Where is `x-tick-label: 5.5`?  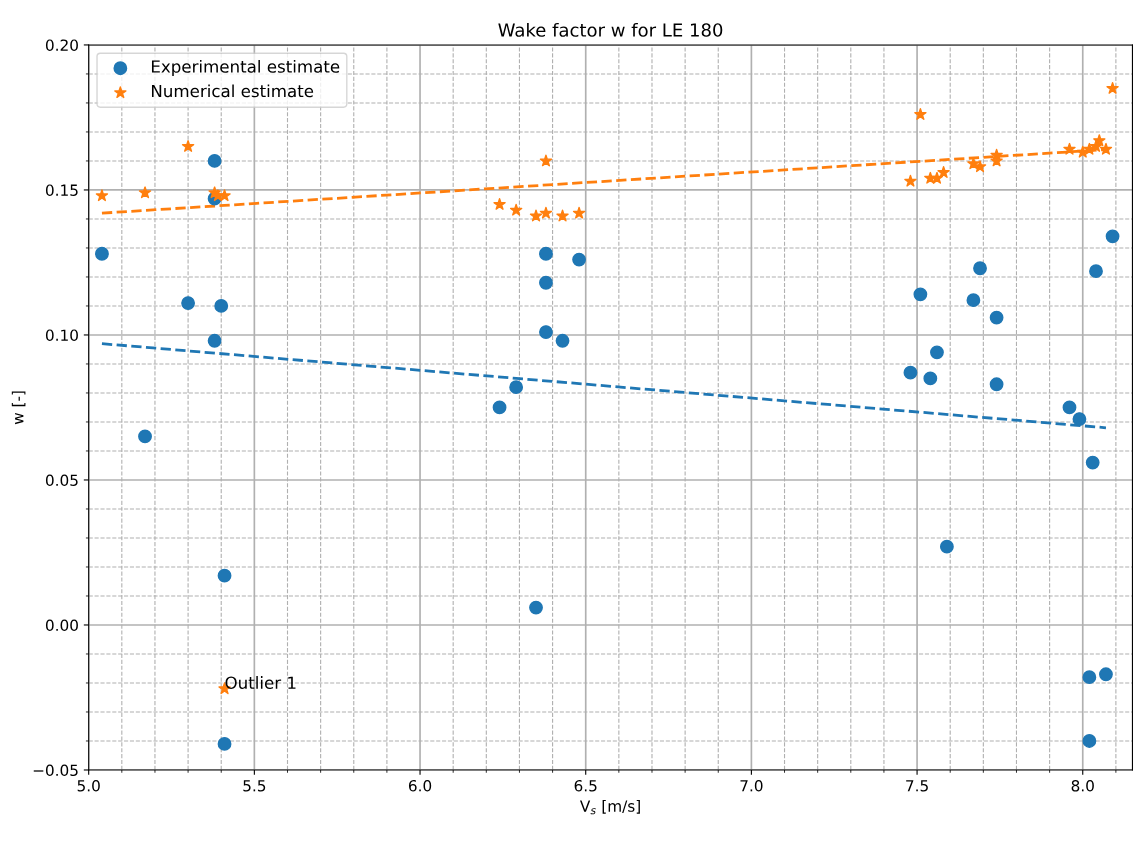
x-tick-label: 5.5 is located at coordinates (254, 786).